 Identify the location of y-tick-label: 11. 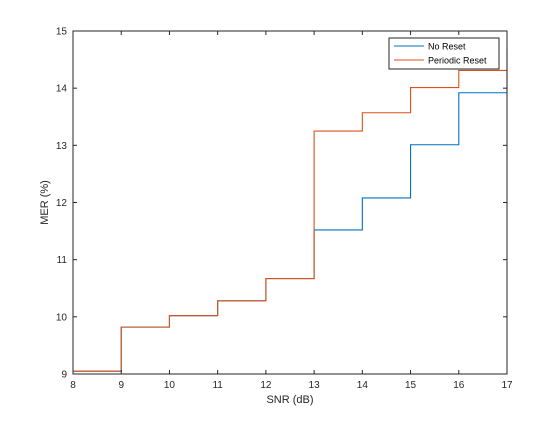
(62, 260).